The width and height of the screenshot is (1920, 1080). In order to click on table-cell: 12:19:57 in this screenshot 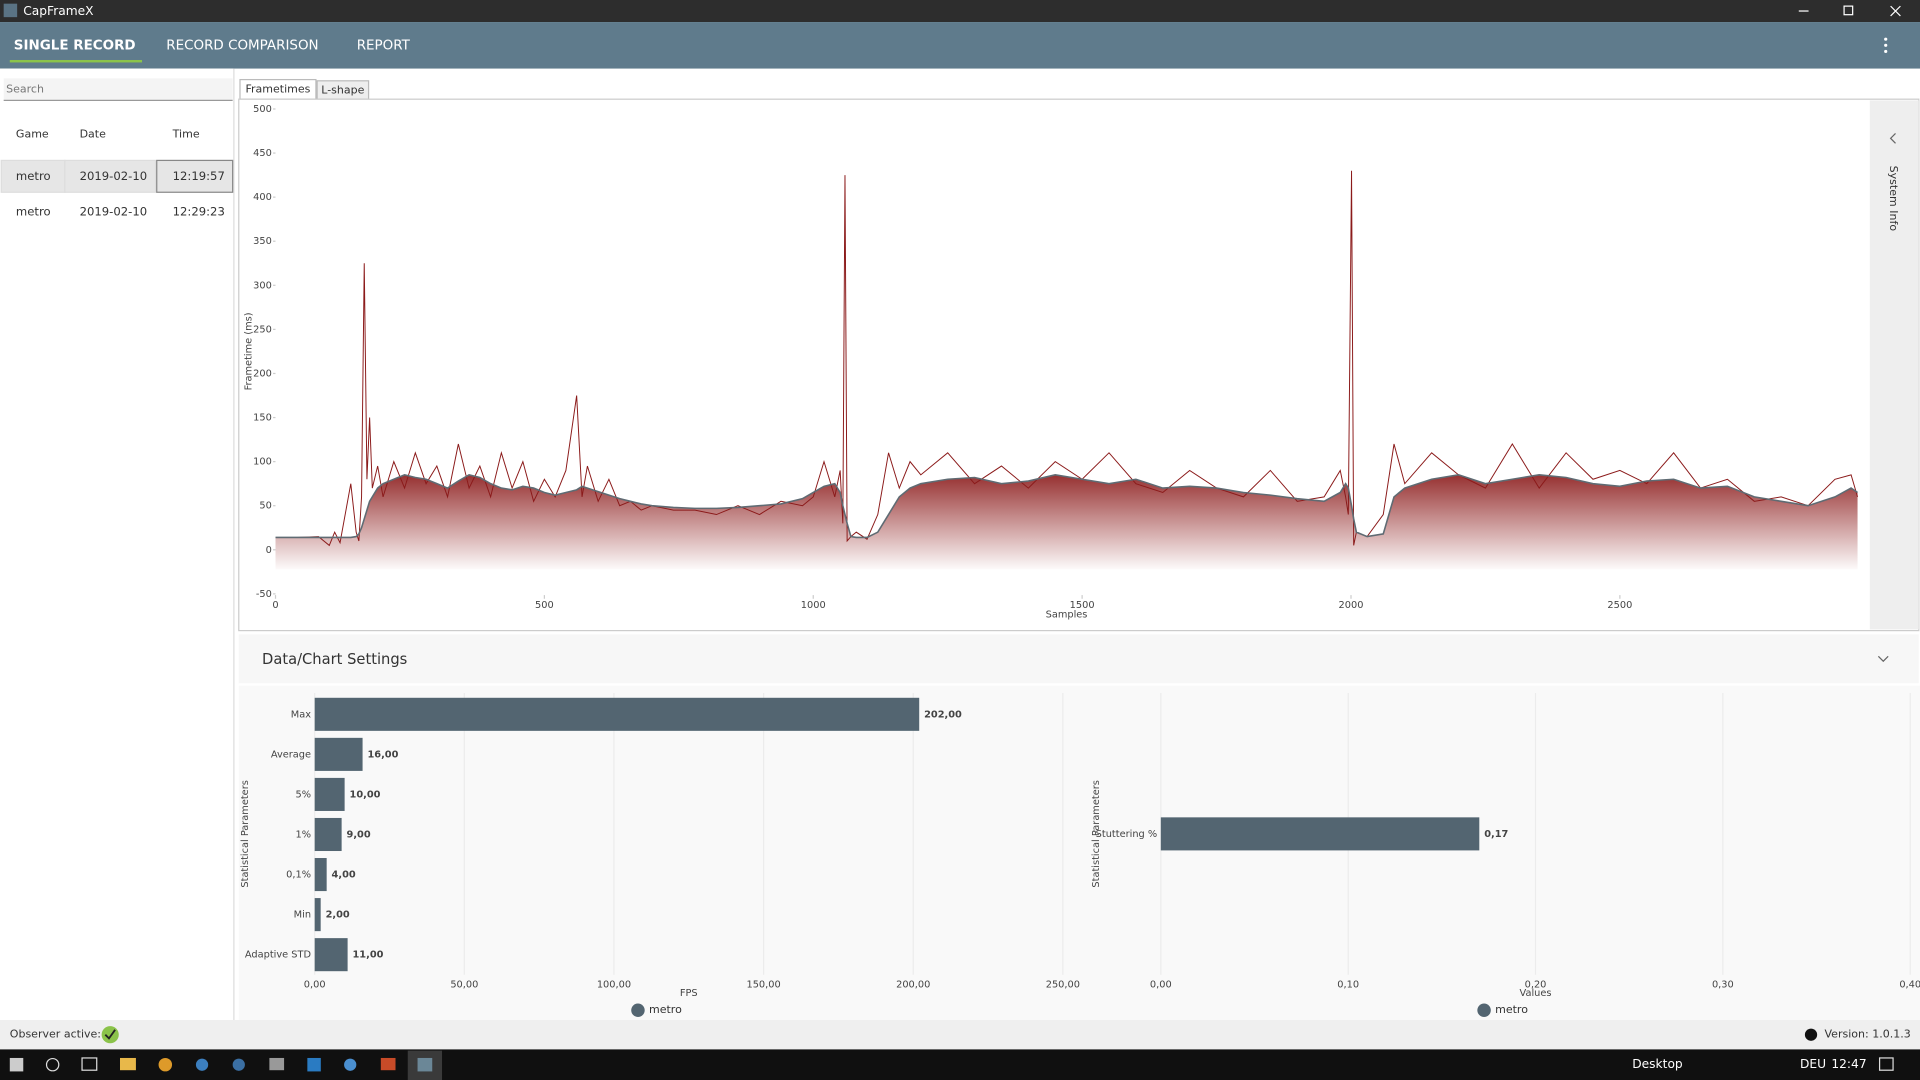, I will do `click(199, 176)`.